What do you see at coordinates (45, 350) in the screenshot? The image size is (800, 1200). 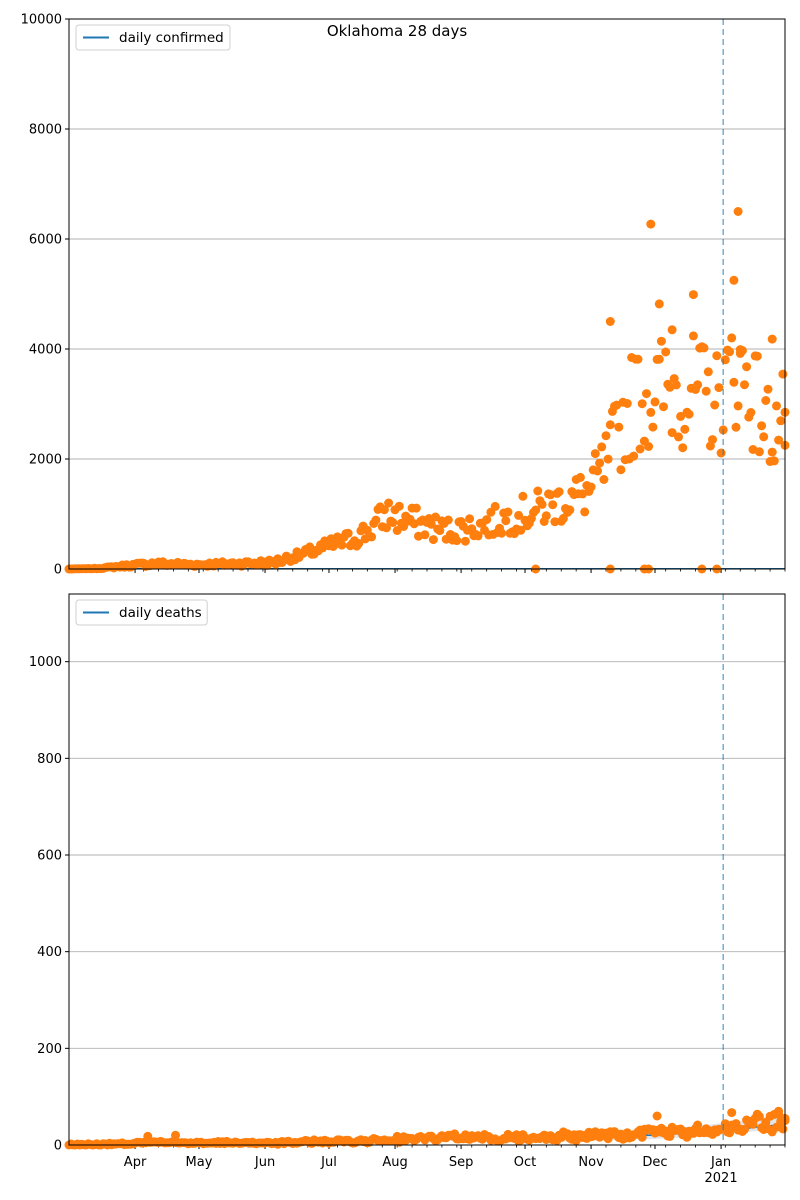 I see `y-tick-label: 4000` at bounding box center [45, 350].